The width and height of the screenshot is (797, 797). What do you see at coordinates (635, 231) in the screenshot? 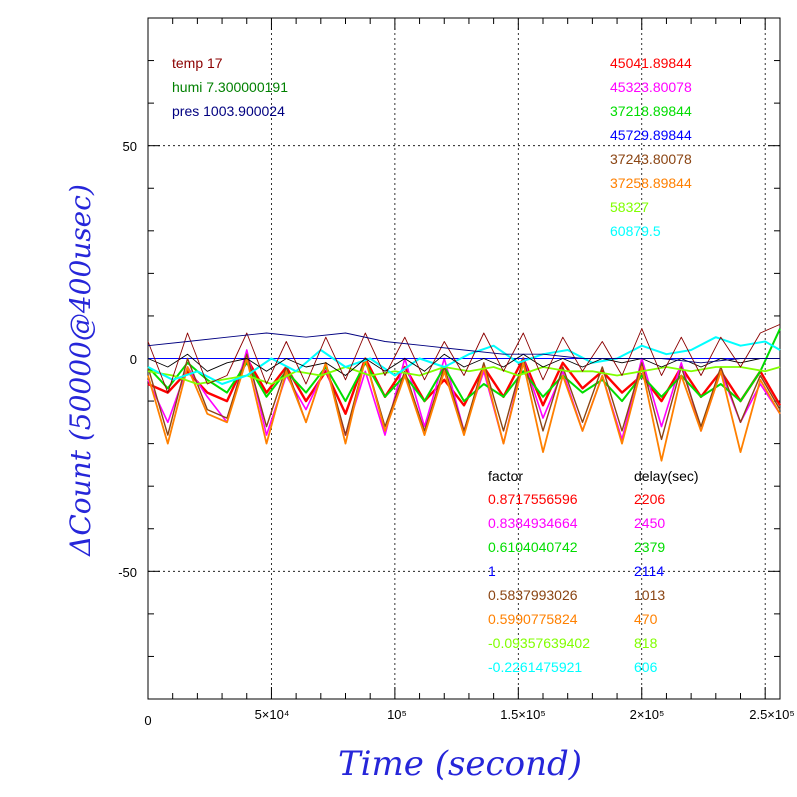
I see `series-value-7: 60879.5` at bounding box center [635, 231].